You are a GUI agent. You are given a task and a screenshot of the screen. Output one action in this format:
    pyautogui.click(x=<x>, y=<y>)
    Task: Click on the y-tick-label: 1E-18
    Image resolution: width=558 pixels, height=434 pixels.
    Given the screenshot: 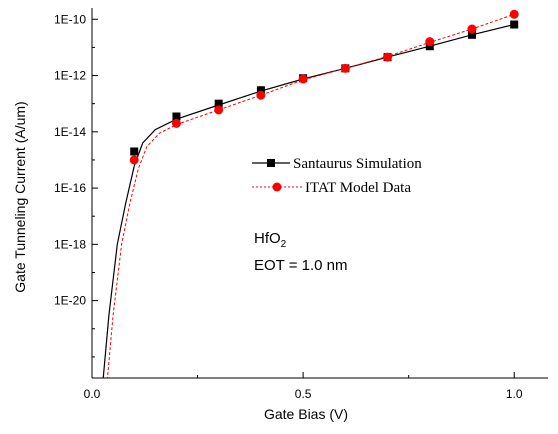 What is the action you would take?
    pyautogui.click(x=70, y=244)
    